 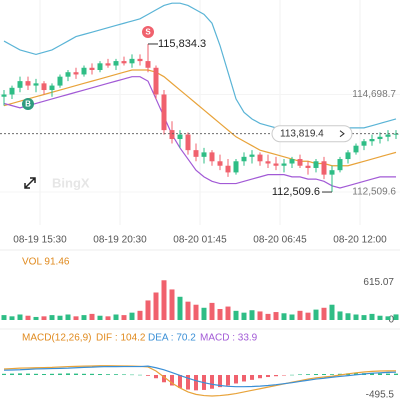 I want to click on macd-label: MACD(12,26,9), so click(x=56, y=338).